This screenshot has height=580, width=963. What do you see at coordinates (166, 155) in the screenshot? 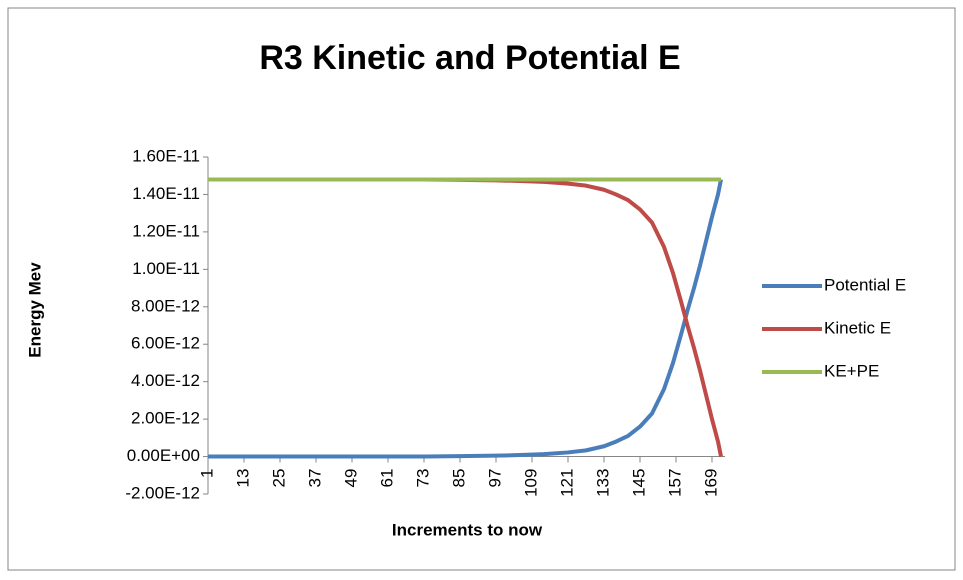
I see `y-tick-label: 1.60E-11` at bounding box center [166, 155].